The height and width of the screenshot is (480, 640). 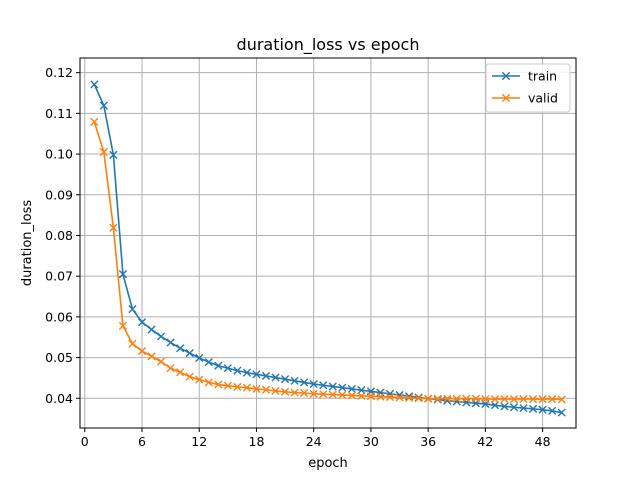 What do you see at coordinates (328, 463) in the screenshot?
I see `x-axis-label: epoch` at bounding box center [328, 463].